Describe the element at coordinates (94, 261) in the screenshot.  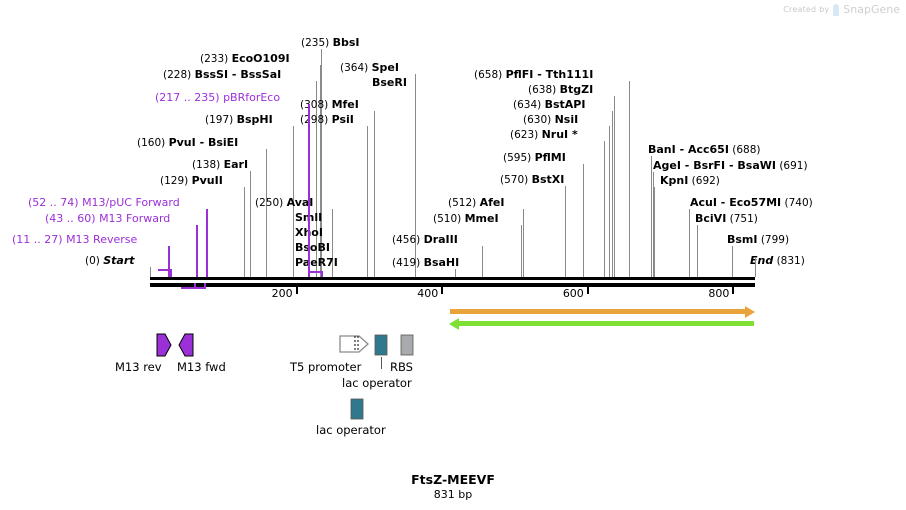
I see `start-position: (0)` at that location.